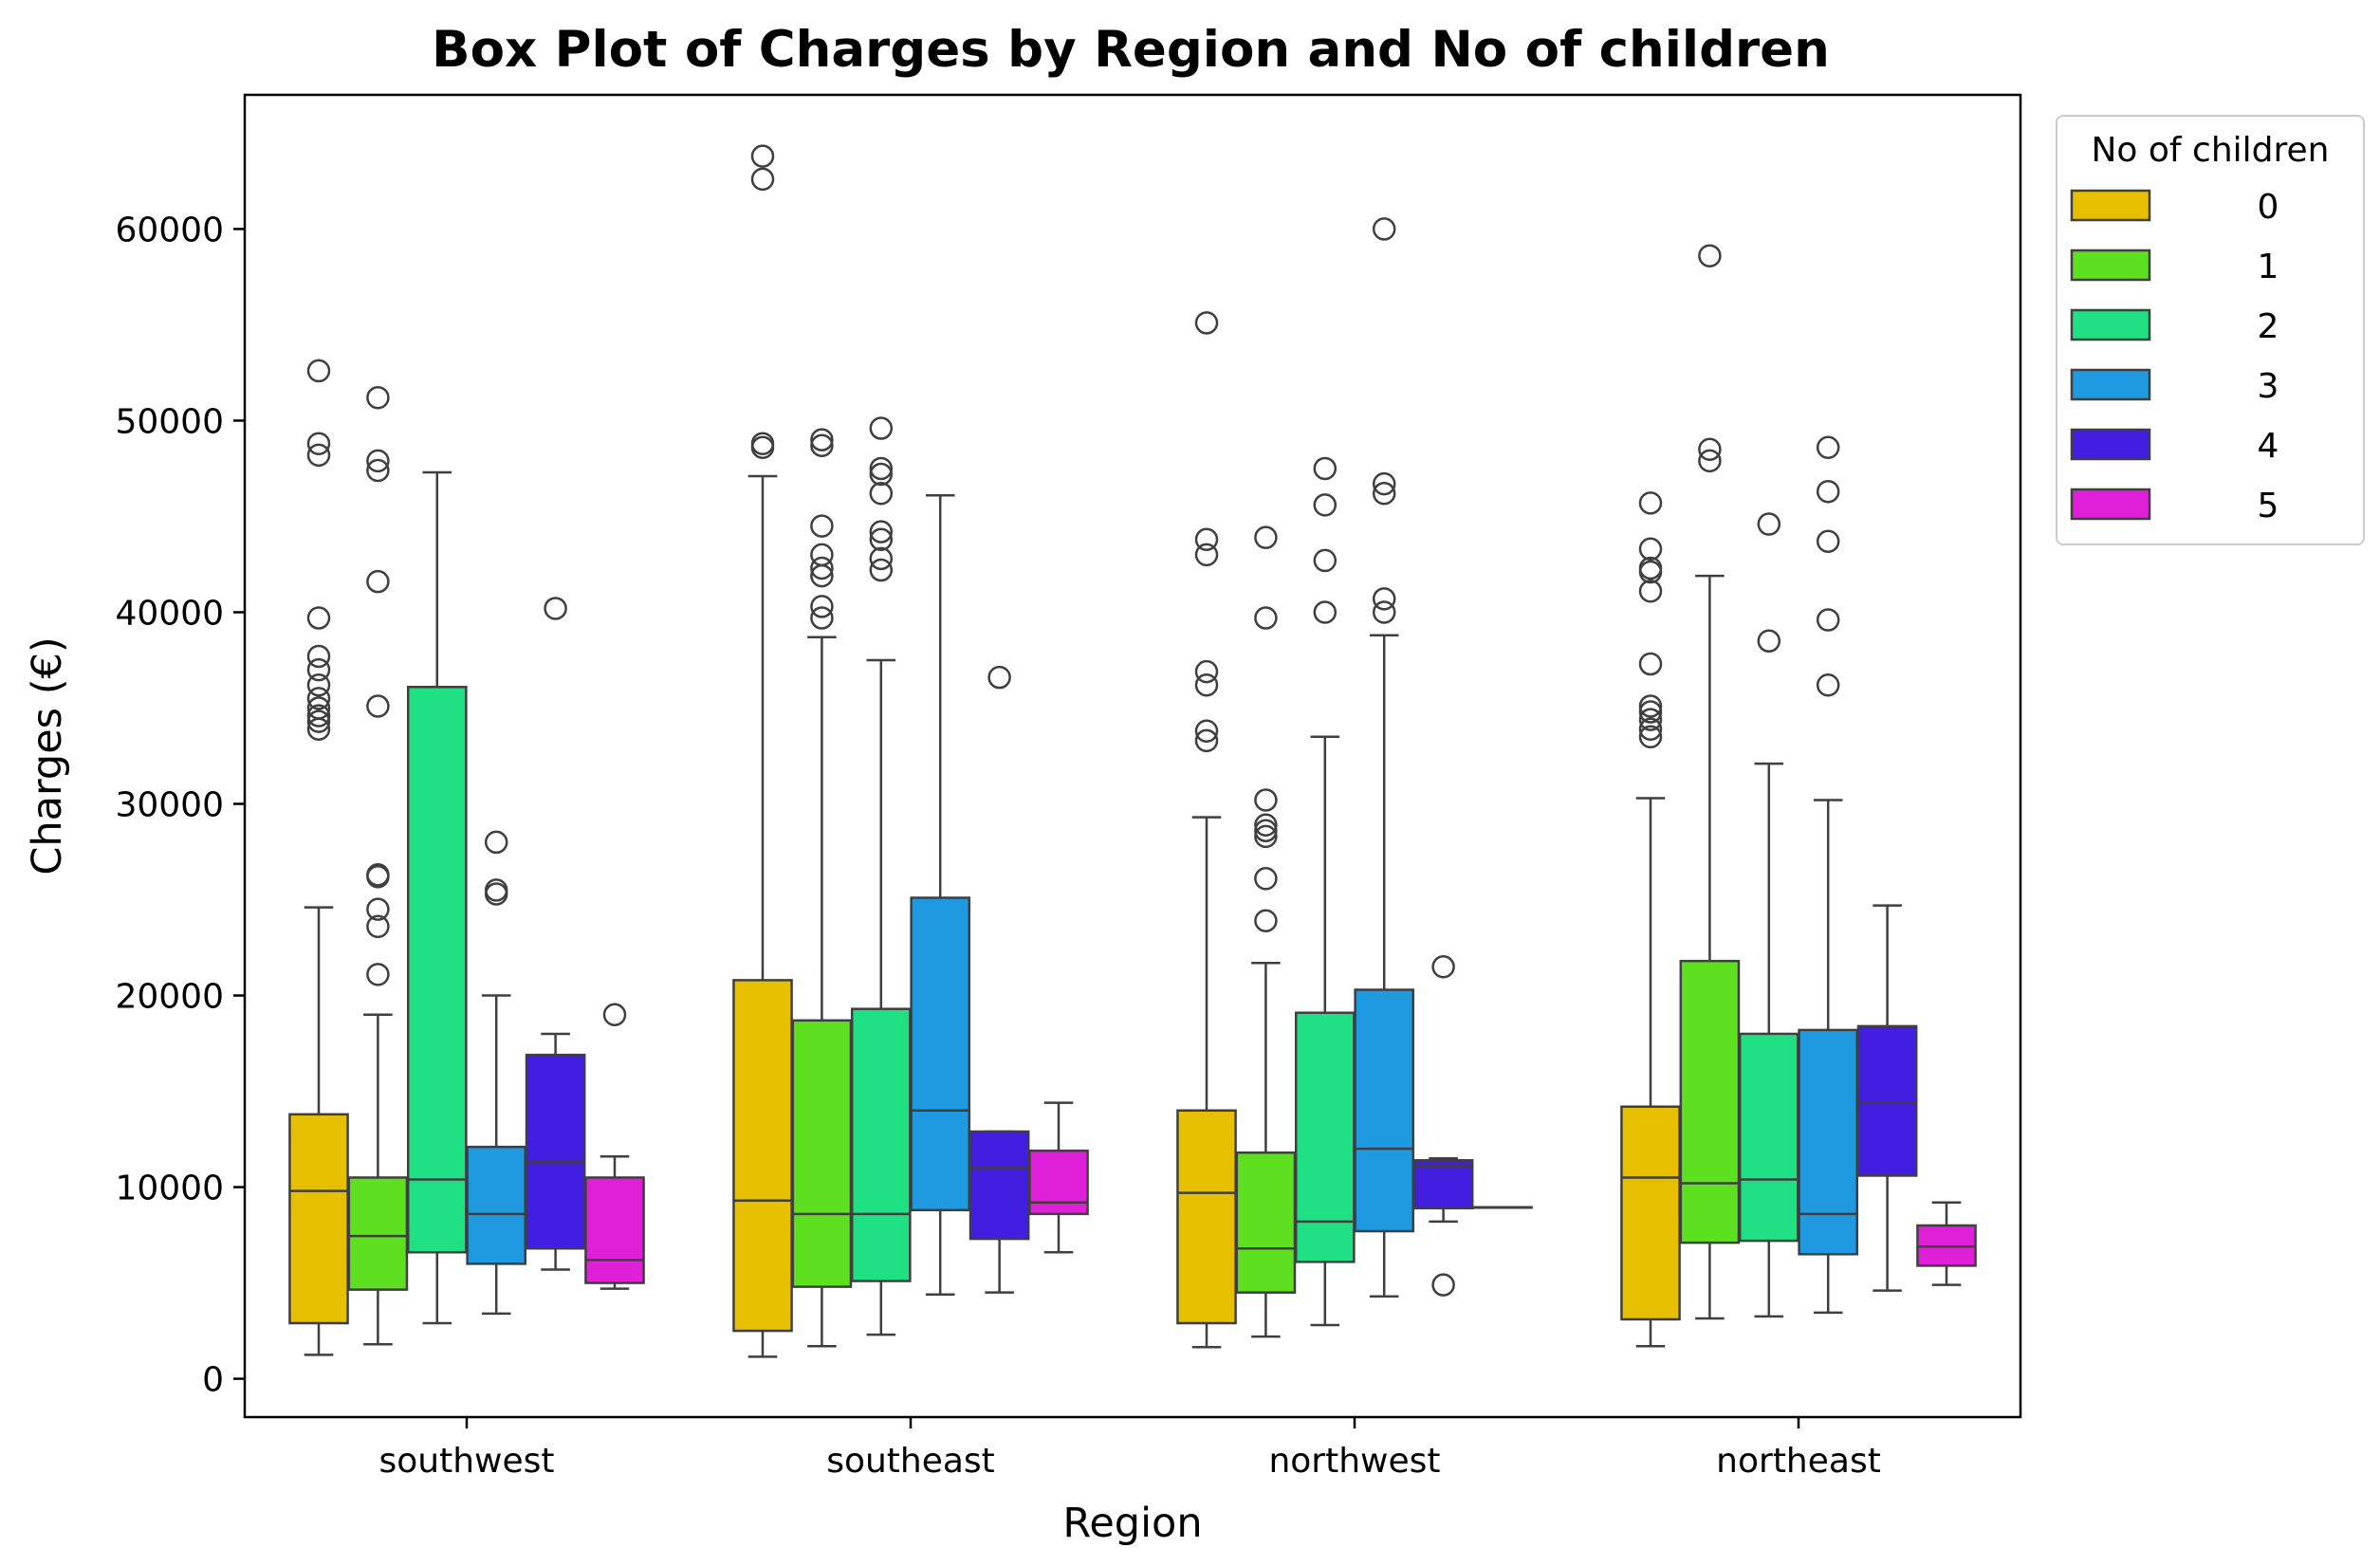 The width and height of the screenshot is (2380, 1566). What do you see at coordinates (467, 1461) in the screenshot?
I see `x-tick-label: southwest` at bounding box center [467, 1461].